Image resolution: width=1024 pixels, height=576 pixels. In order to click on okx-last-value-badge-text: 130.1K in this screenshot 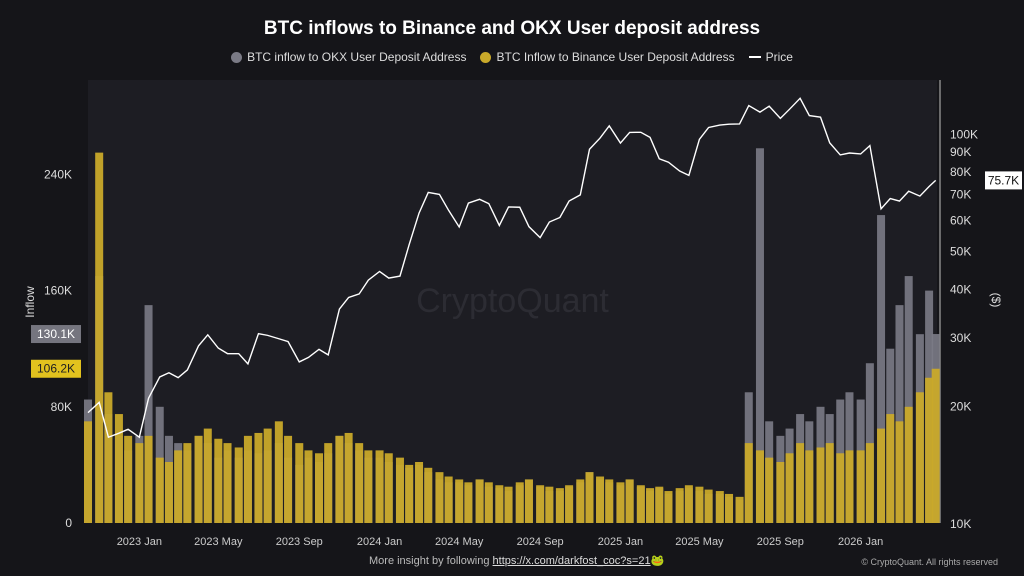, I will do `click(56, 334)`.